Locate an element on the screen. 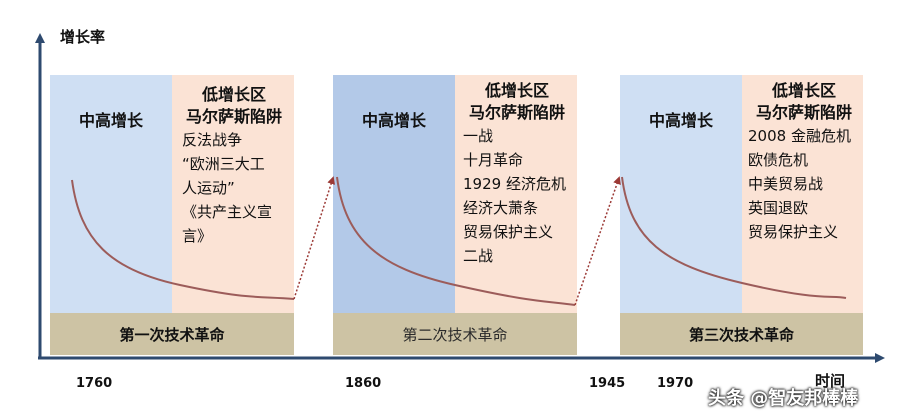  stage-2-low-title-2: 马尔萨斯陷阱 is located at coordinates (516, 112).